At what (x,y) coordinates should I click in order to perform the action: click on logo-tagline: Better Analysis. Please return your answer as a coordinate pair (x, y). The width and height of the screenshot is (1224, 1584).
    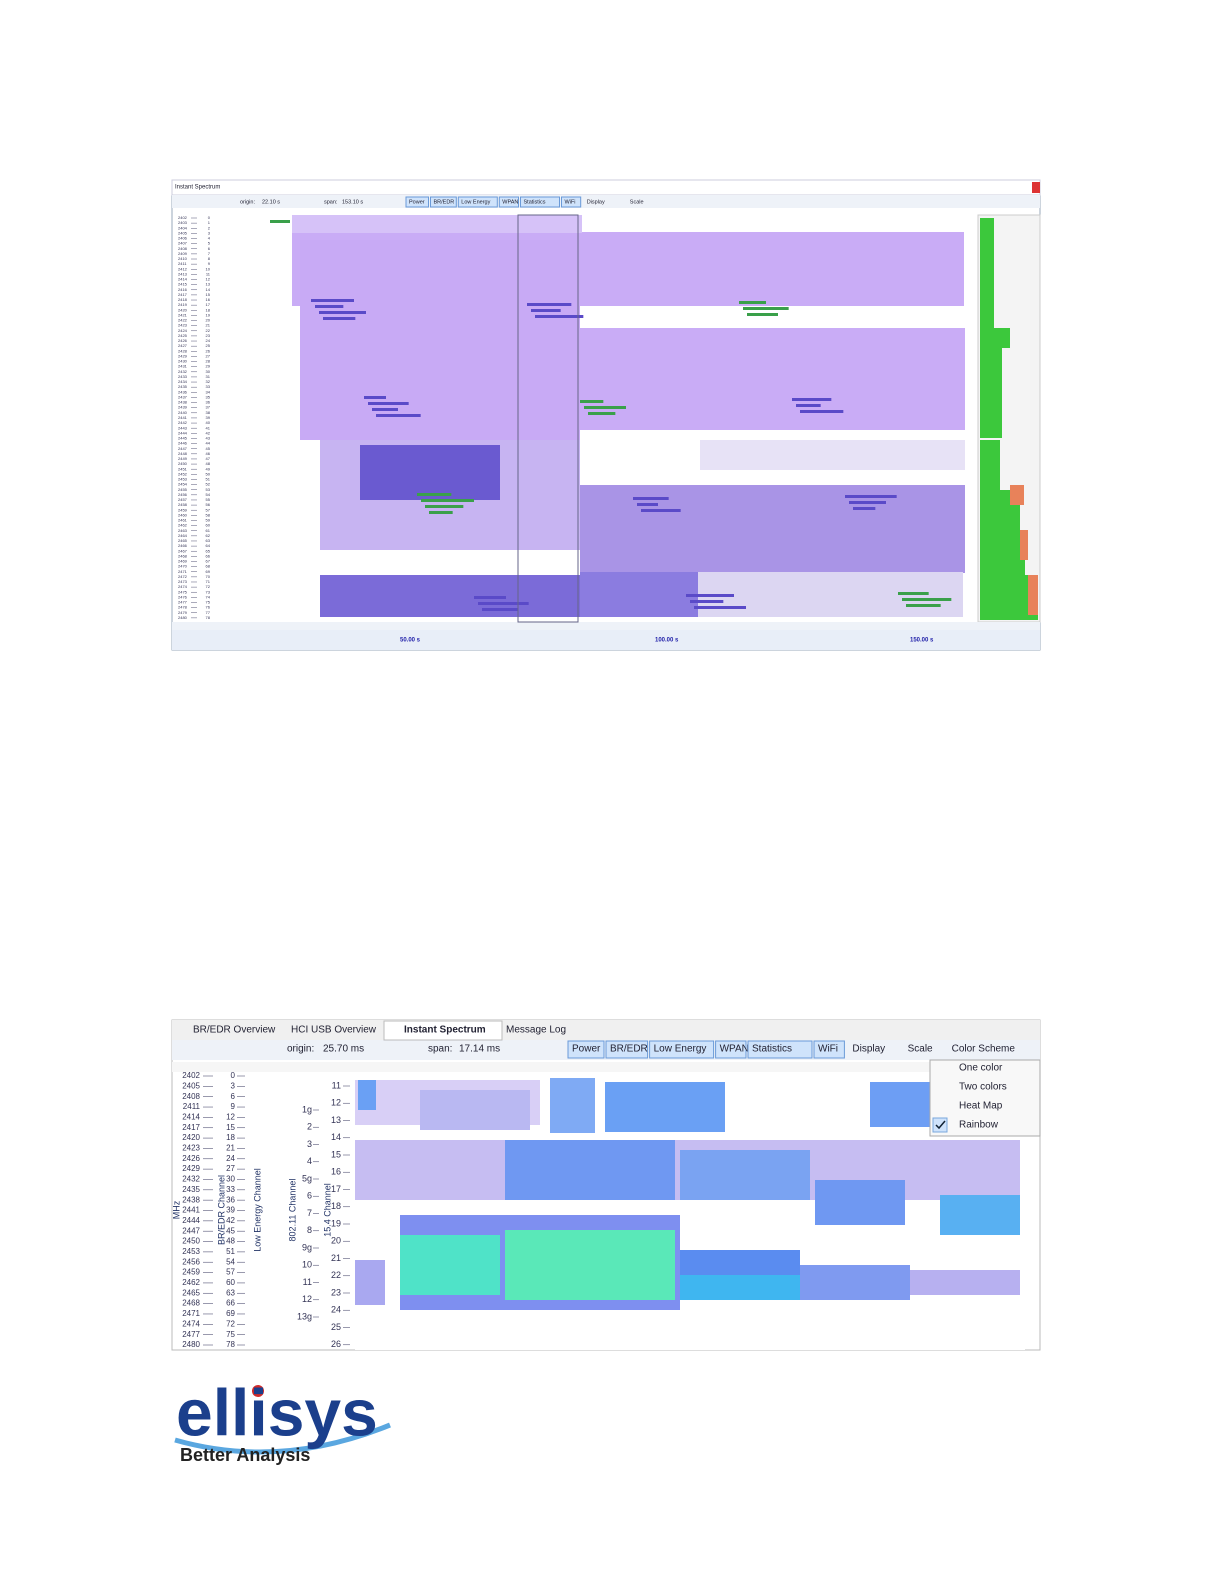
    Looking at the image, I should click on (245, 1455).